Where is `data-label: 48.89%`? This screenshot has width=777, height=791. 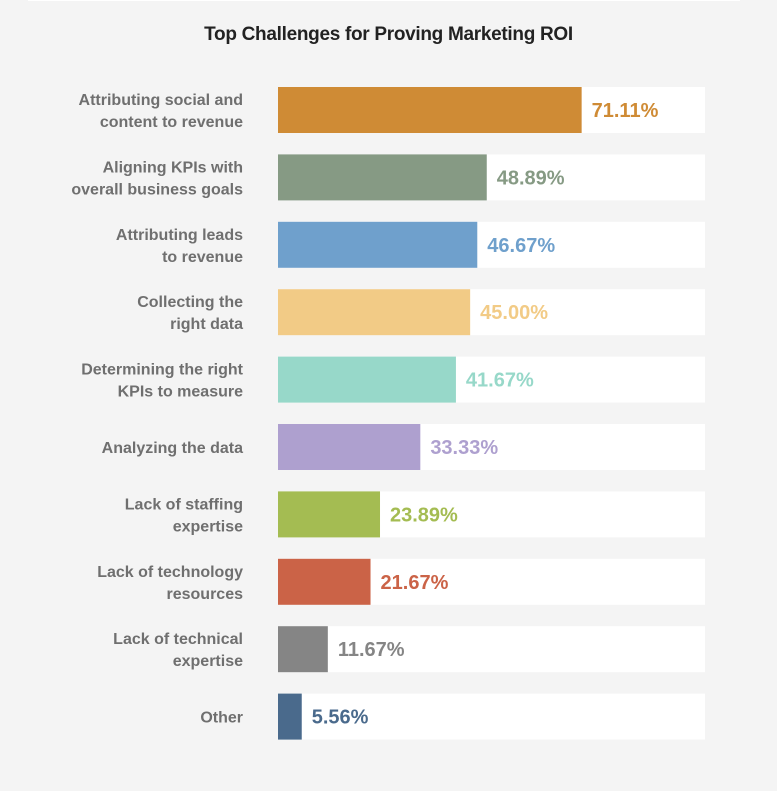
data-label: 48.89% is located at coordinates (531, 178).